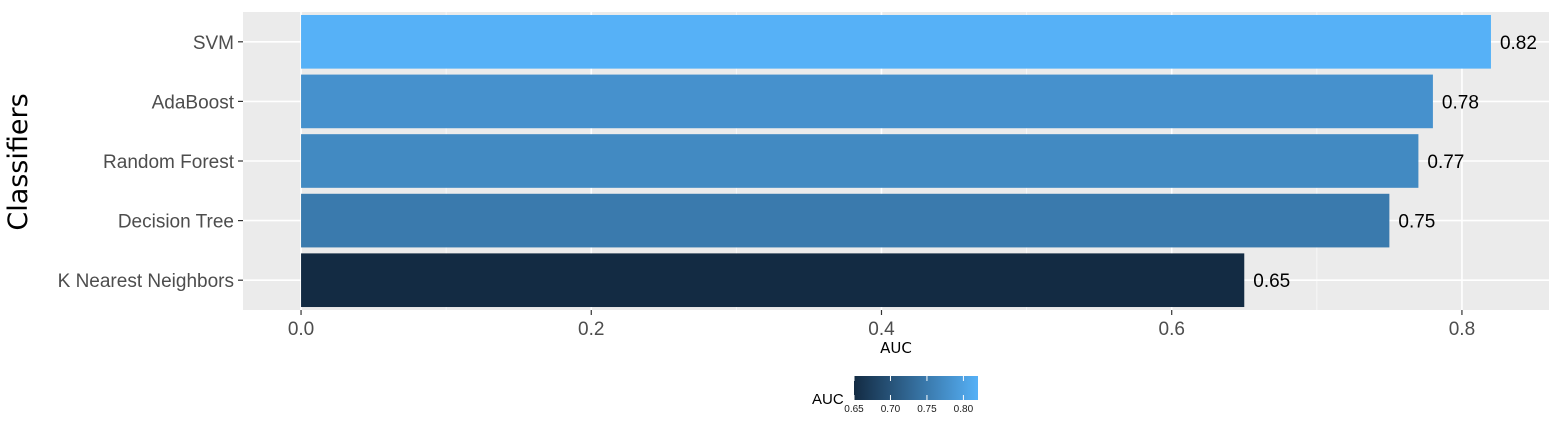 The height and width of the screenshot is (425, 1560). What do you see at coordinates (1416, 222) in the screenshot?
I see `data-label: 0.75` at bounding box center [1416, 222].